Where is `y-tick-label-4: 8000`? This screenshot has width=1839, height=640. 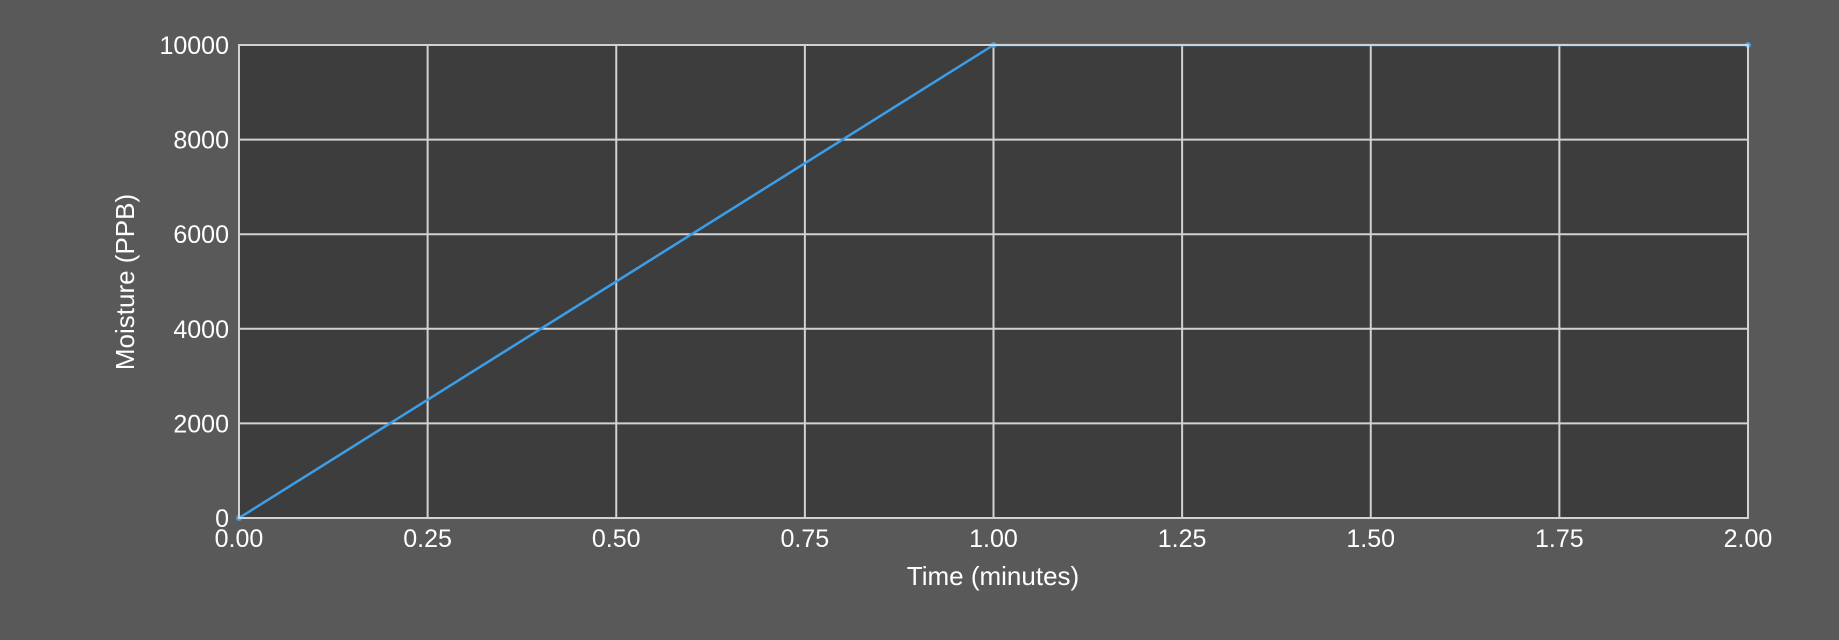
y-tick-label-4: 8000 is located at coordinates (201, 141).